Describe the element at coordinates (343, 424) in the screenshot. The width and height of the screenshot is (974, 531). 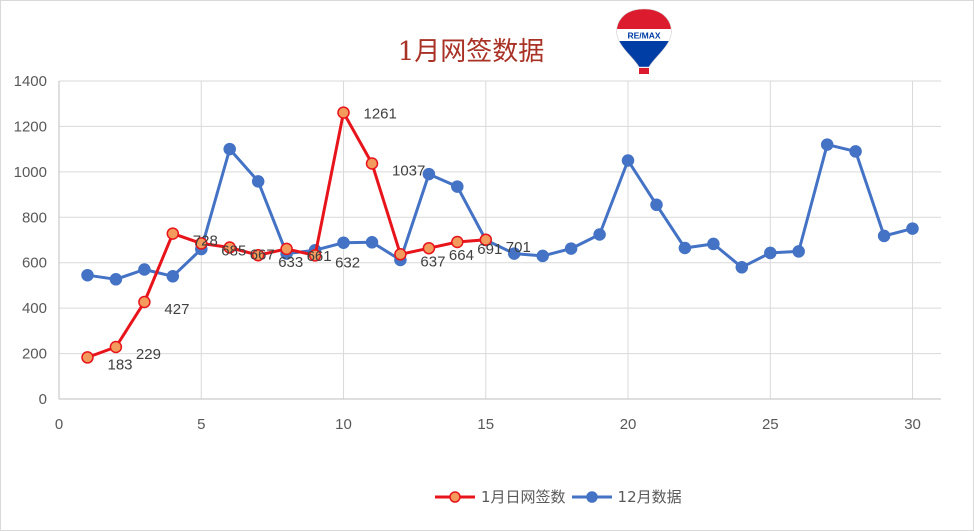
I see `x-tick-label: 10` at that location.